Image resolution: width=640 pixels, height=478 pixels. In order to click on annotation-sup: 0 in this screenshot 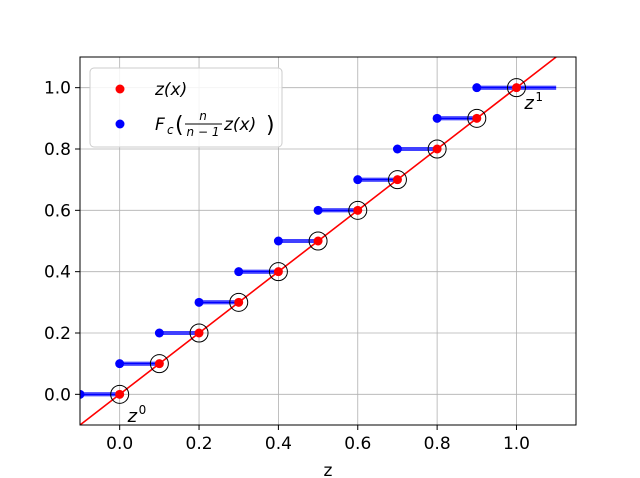, I will do `click(143, 410)`.